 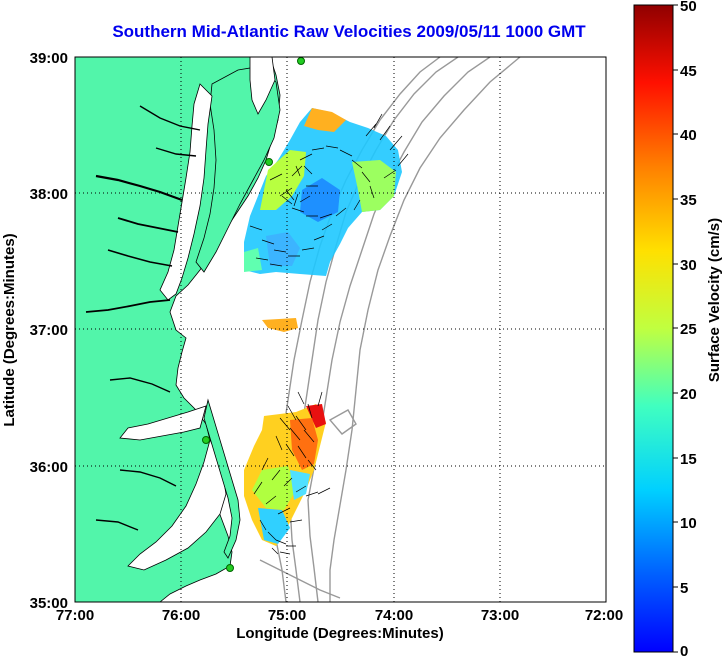 I want to click on velocity-field-south, so click(x=285, y=475).